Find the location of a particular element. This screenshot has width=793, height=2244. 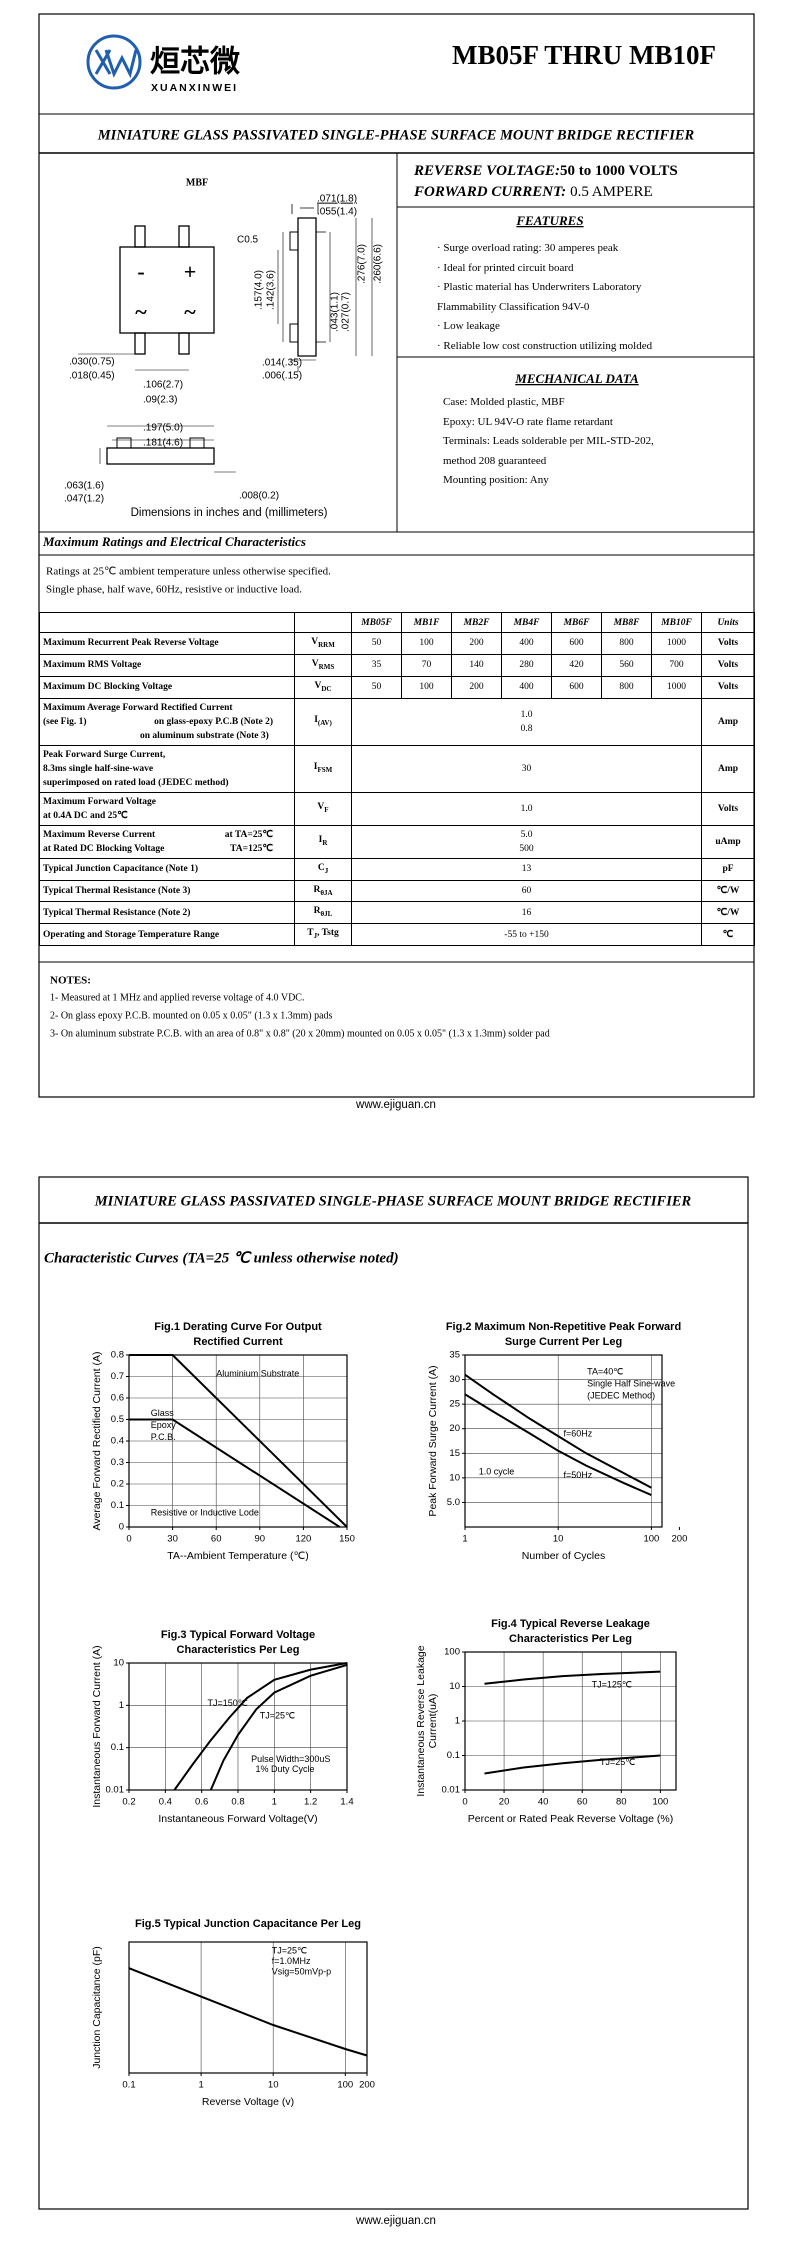

y-axis-label: Average Forward Rectified Current (A) is located at coordinates (97, 1441).